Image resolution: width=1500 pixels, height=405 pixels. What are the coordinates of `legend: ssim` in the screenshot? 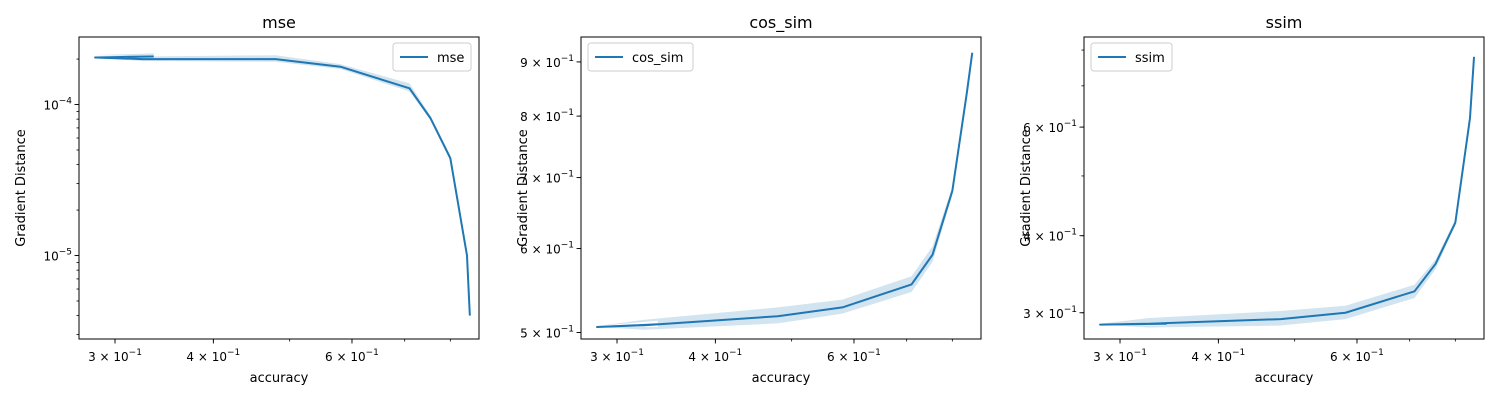 It's located at (1131, 57).